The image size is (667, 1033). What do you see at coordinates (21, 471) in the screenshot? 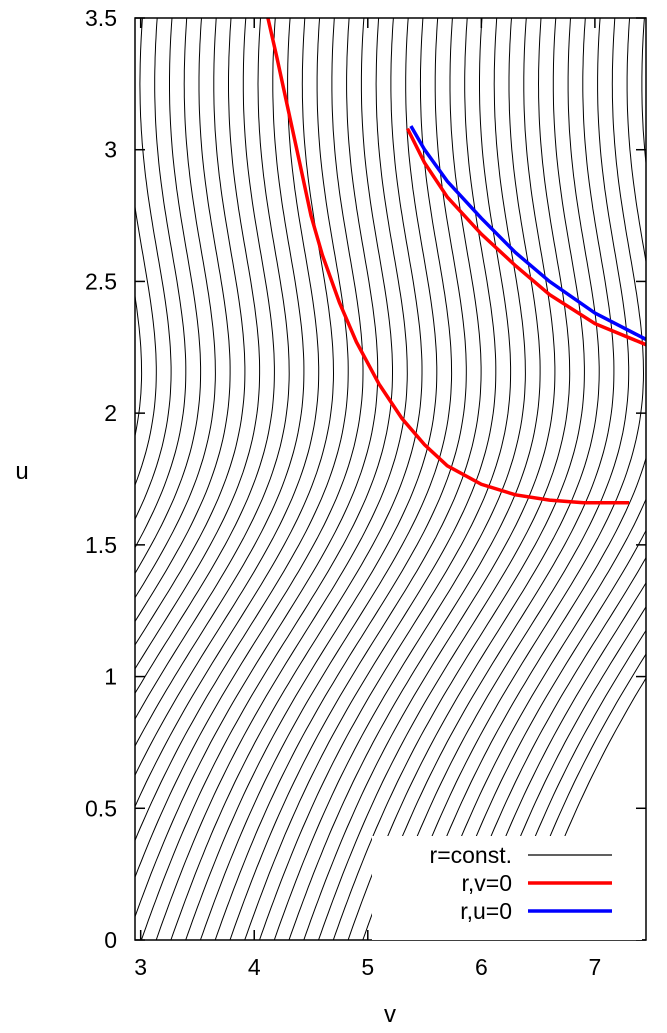
I see `y-axis-label: u` at bounding box center [21, 471].